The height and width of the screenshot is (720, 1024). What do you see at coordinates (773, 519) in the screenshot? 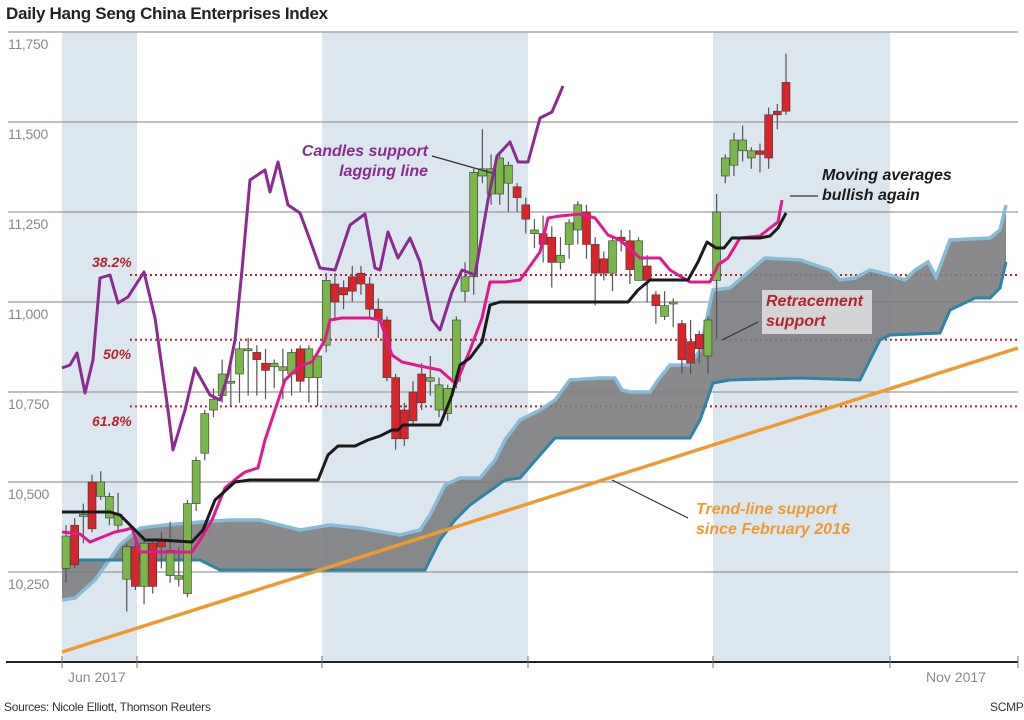
I see `annotation-text: Trend-line support since February 2016` at bounding box center [773, 519].